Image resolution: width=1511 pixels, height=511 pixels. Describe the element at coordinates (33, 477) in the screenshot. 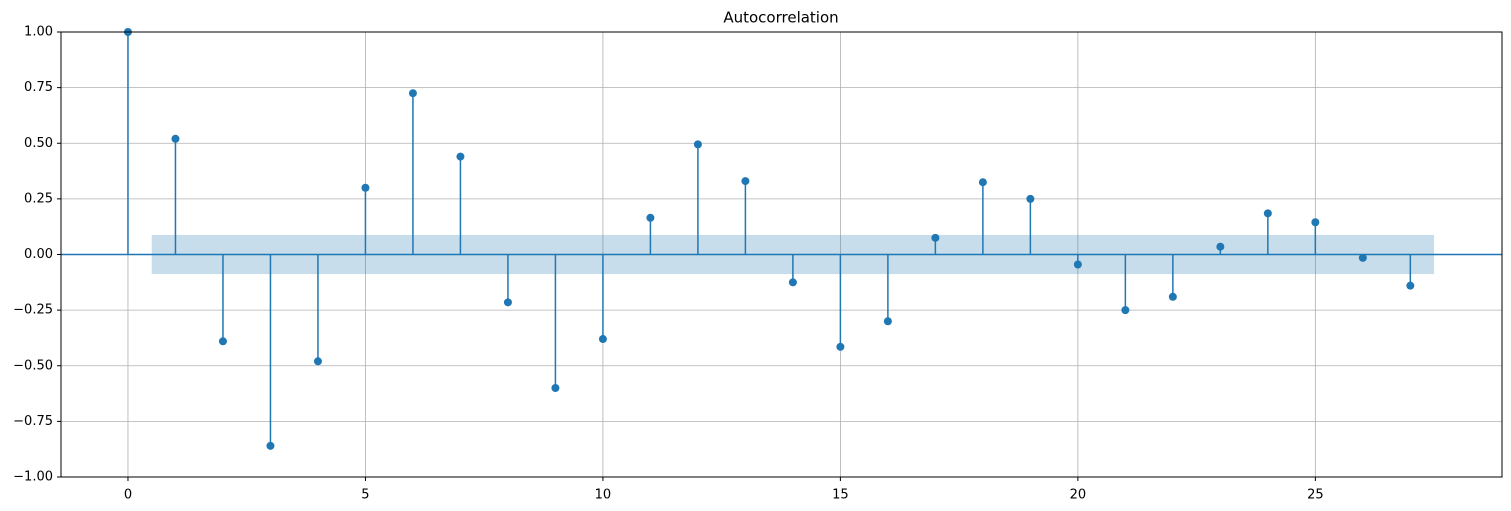

I see `y-tick-label: −1.00` at that location.